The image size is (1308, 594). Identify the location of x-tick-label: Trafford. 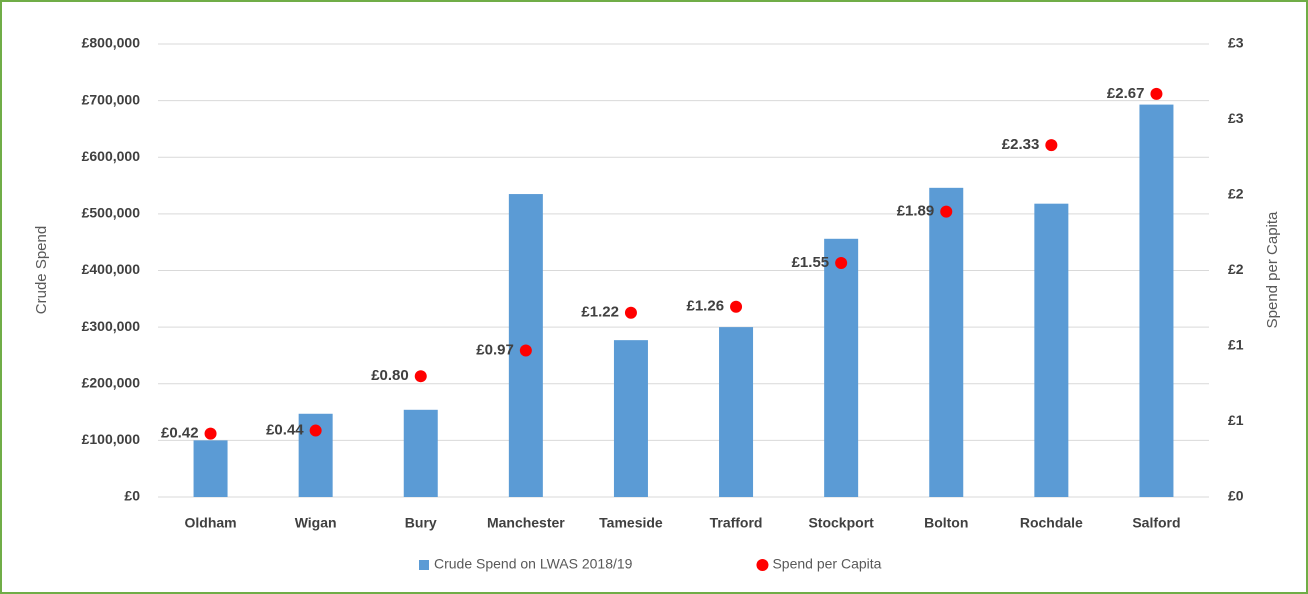
(736, 523).